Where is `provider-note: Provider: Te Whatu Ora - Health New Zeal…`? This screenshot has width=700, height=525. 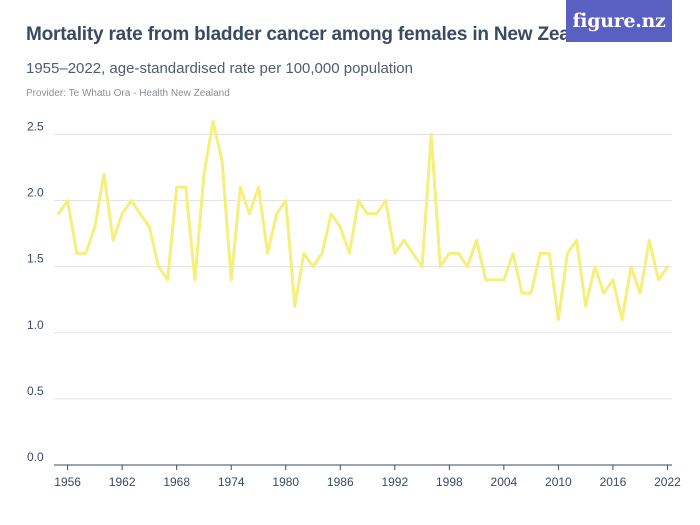
provider-note: Provider: Te Whatu Ora - Health New Zeal… is located at coordinates (128, 93).